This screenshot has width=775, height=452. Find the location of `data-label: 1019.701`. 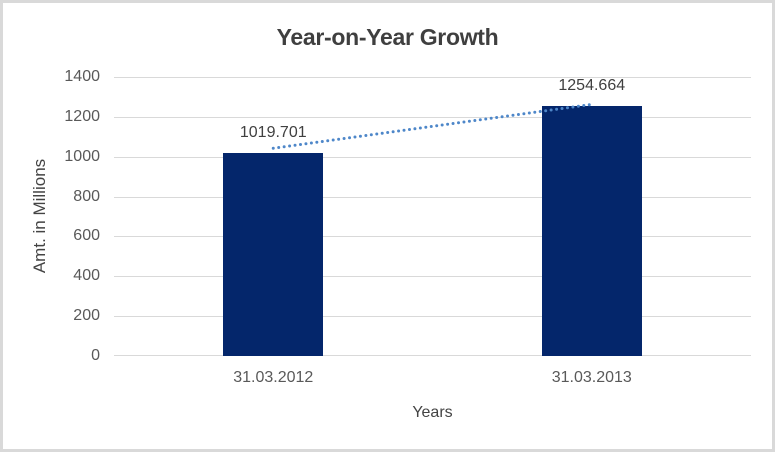

data-label: 1019.701 is located at coordinates (273, 132).